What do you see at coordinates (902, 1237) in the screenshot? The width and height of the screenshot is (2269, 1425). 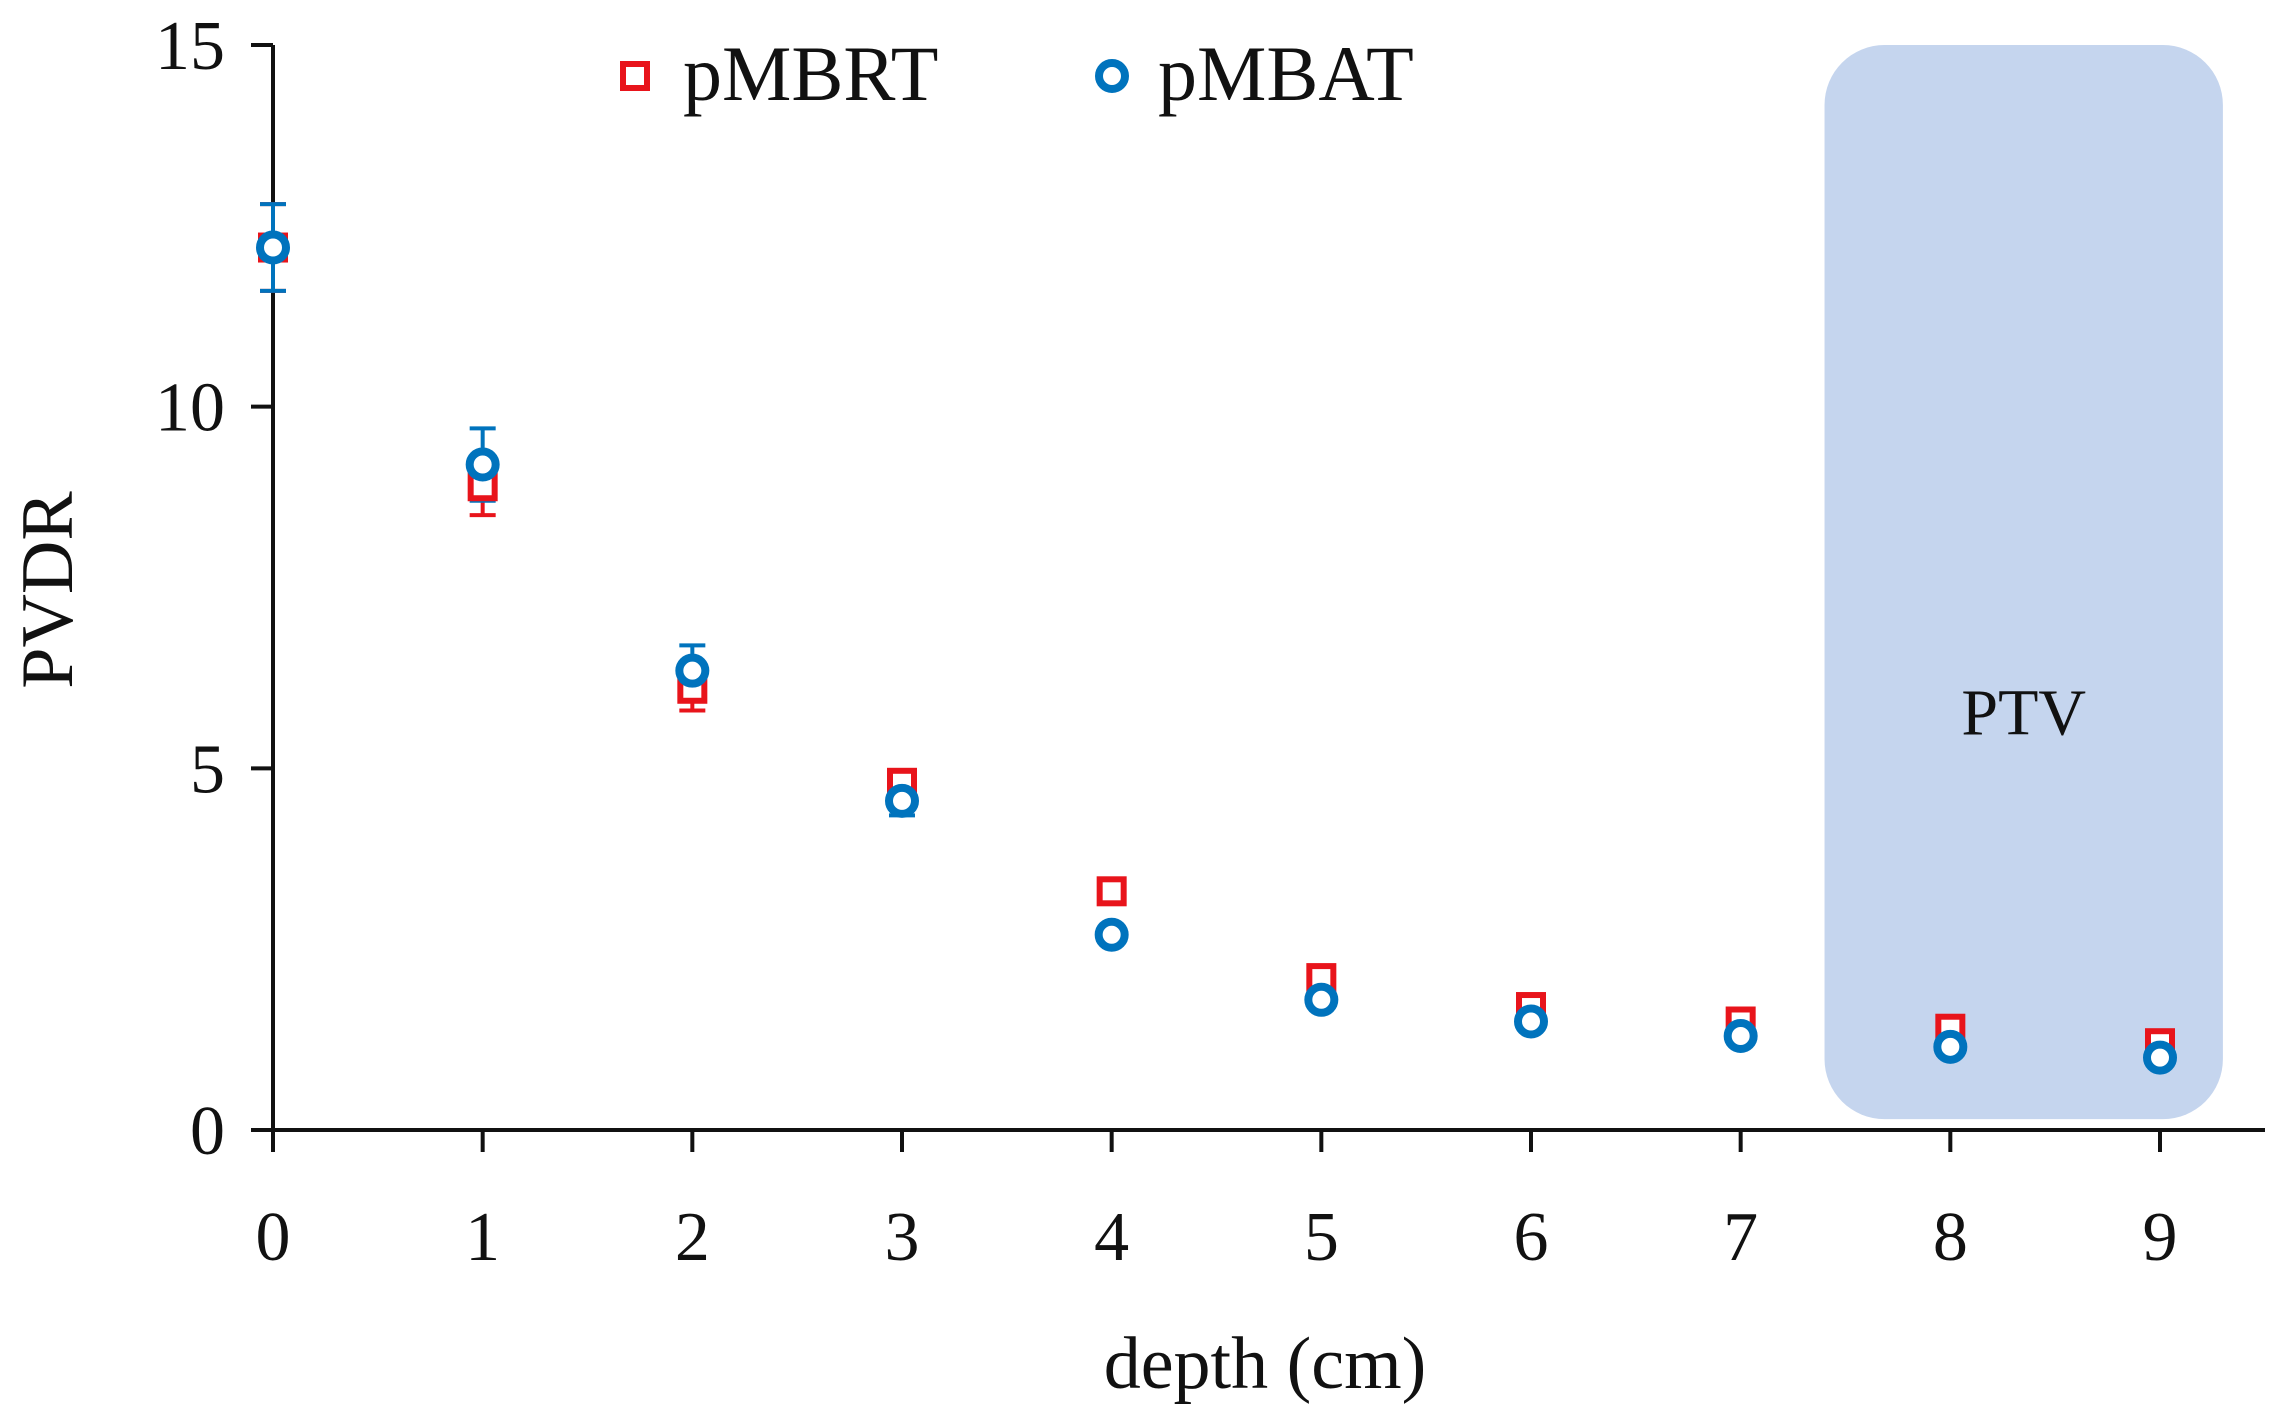 I see `x-tick-label: 3` at bounding box center [902, 1237].